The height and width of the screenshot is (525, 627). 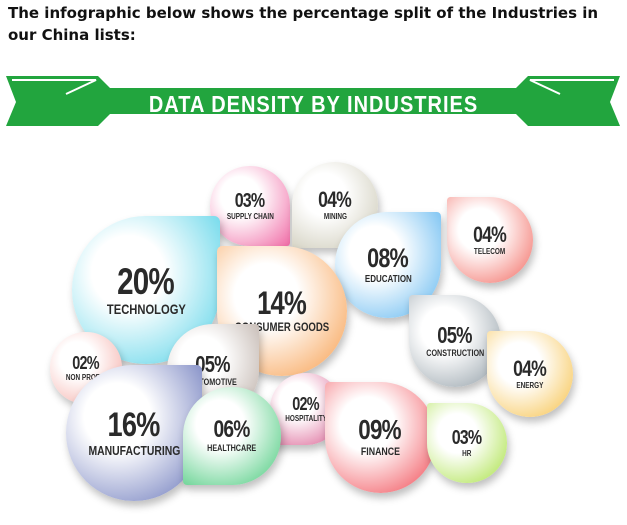 I want to click on bubble-finance: 09% FINANCE, so click(x=380, y=437).